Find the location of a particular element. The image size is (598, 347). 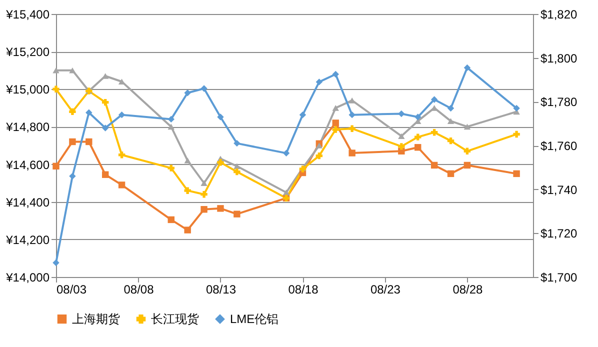

legend-label: LME伦铝 is located at coordinates (254, 319).